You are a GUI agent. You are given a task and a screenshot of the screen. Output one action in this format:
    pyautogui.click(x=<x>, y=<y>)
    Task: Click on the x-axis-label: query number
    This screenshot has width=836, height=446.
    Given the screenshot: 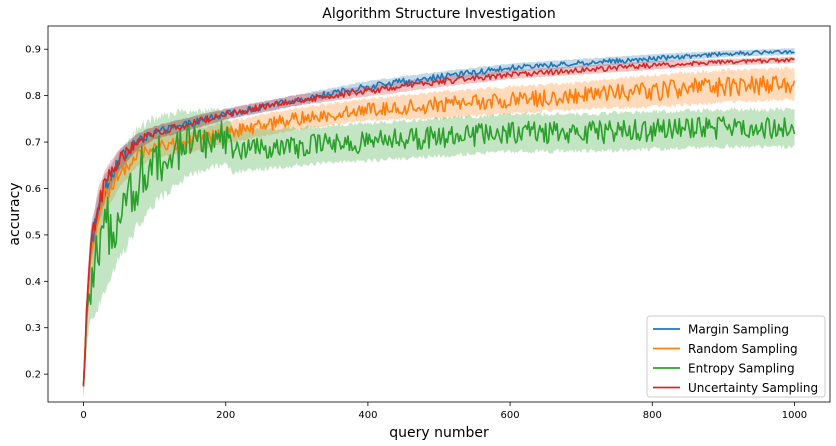 What is the action you would take?
    pyautogui.click(x=439, y=433)
    